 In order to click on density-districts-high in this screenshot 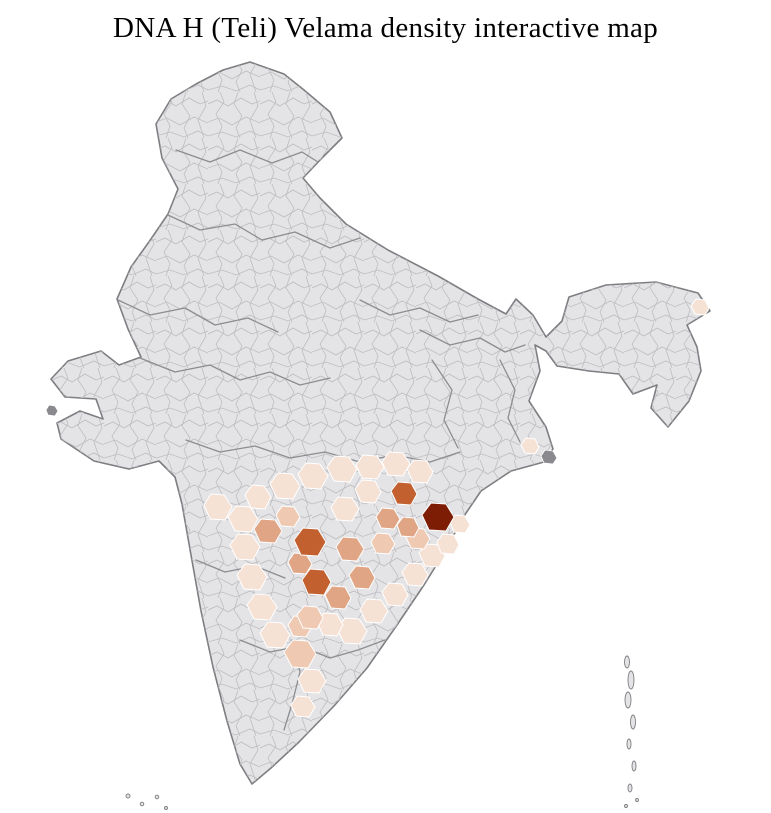, I will do `click(355, 538)`.